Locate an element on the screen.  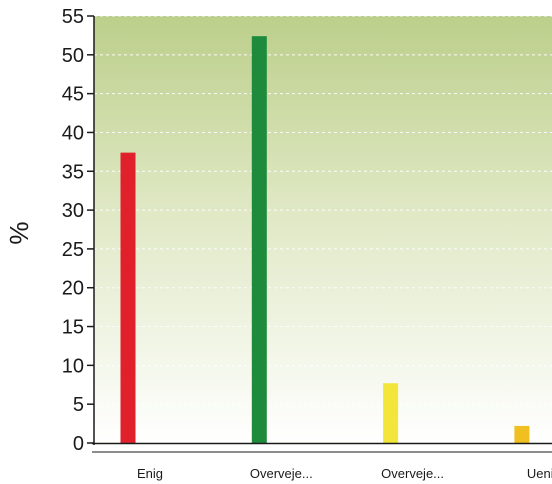
y-tick-label: 5 is located at coordinates (78, 405).